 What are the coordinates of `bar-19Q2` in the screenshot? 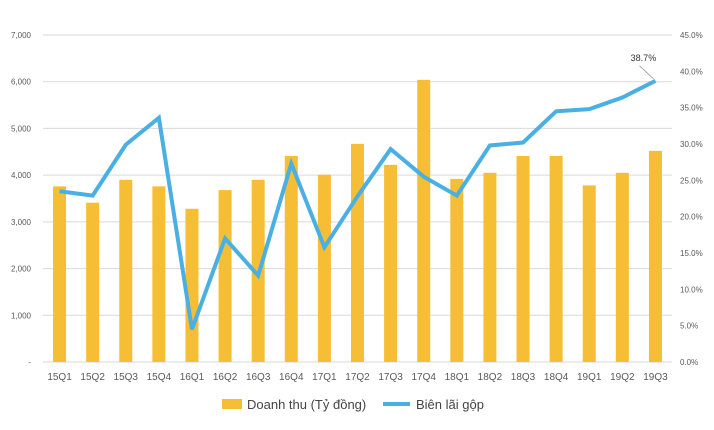 It's located at (622, 267).